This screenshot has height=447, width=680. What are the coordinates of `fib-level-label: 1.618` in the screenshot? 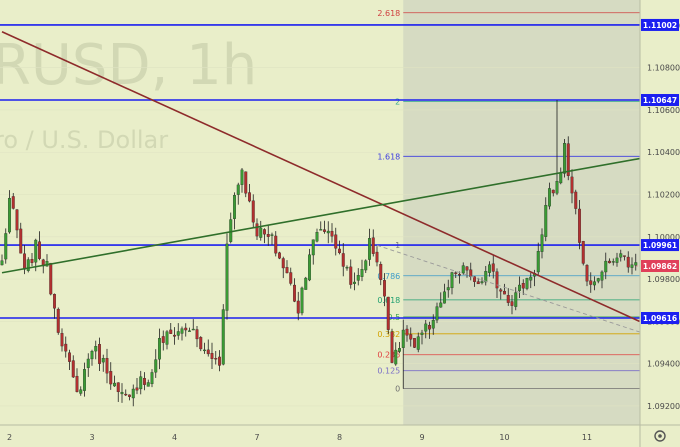 It's located at (388, 156).